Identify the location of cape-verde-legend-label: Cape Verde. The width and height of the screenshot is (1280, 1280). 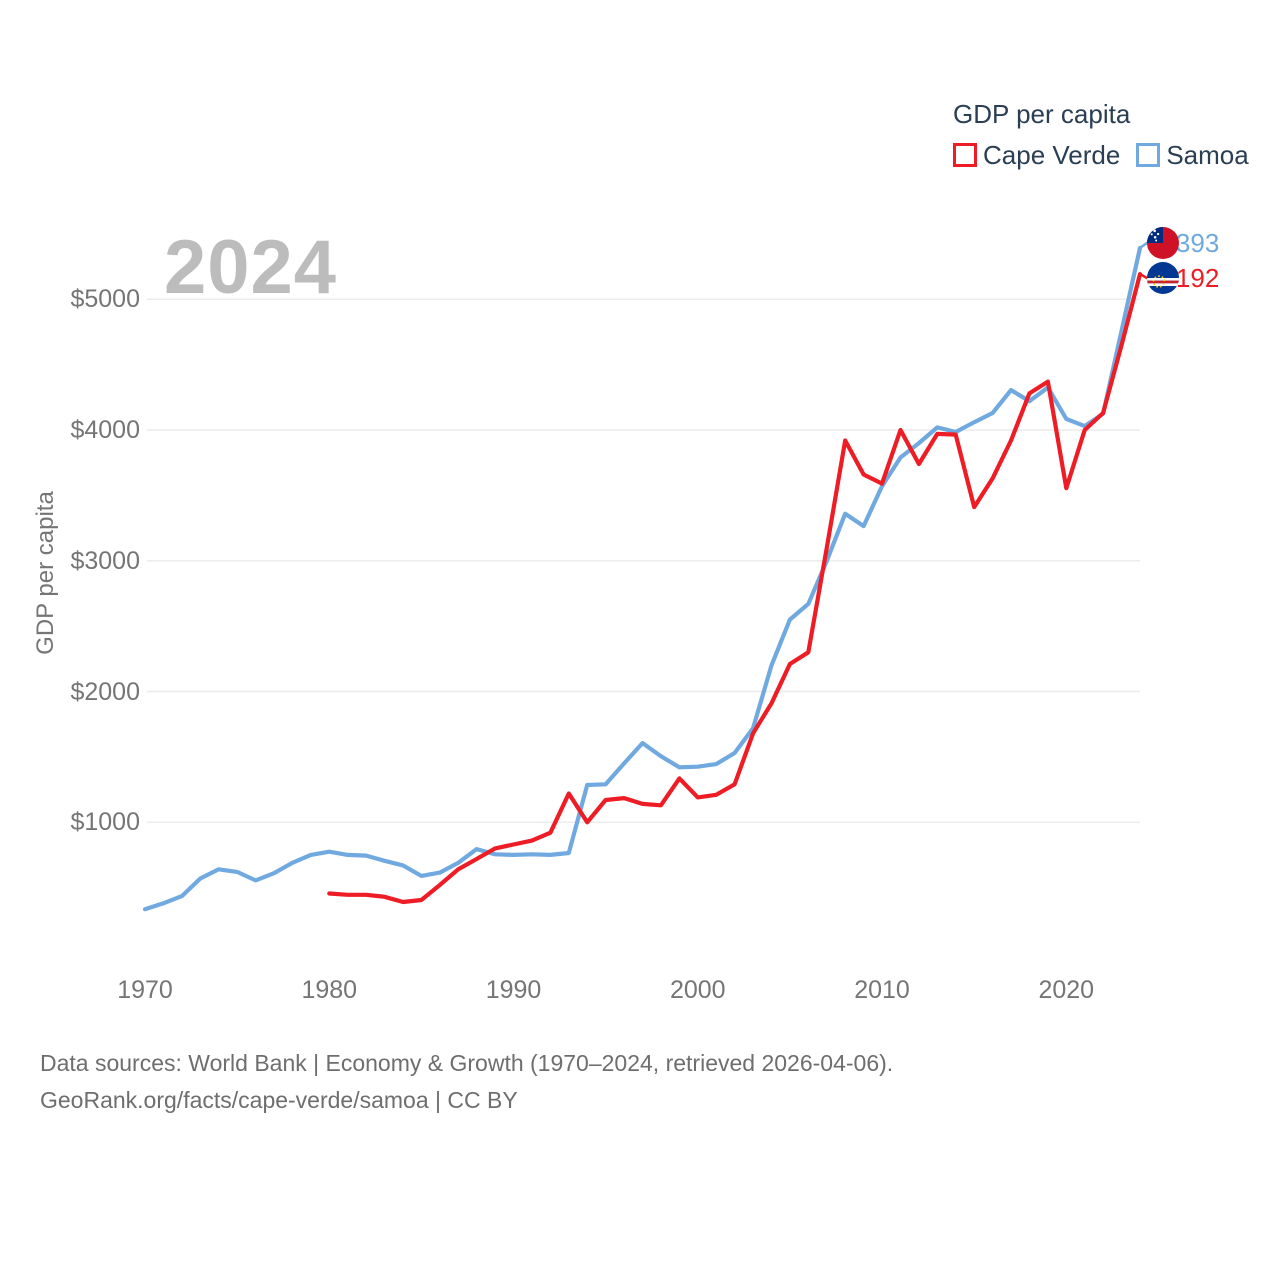
(1052, 155).